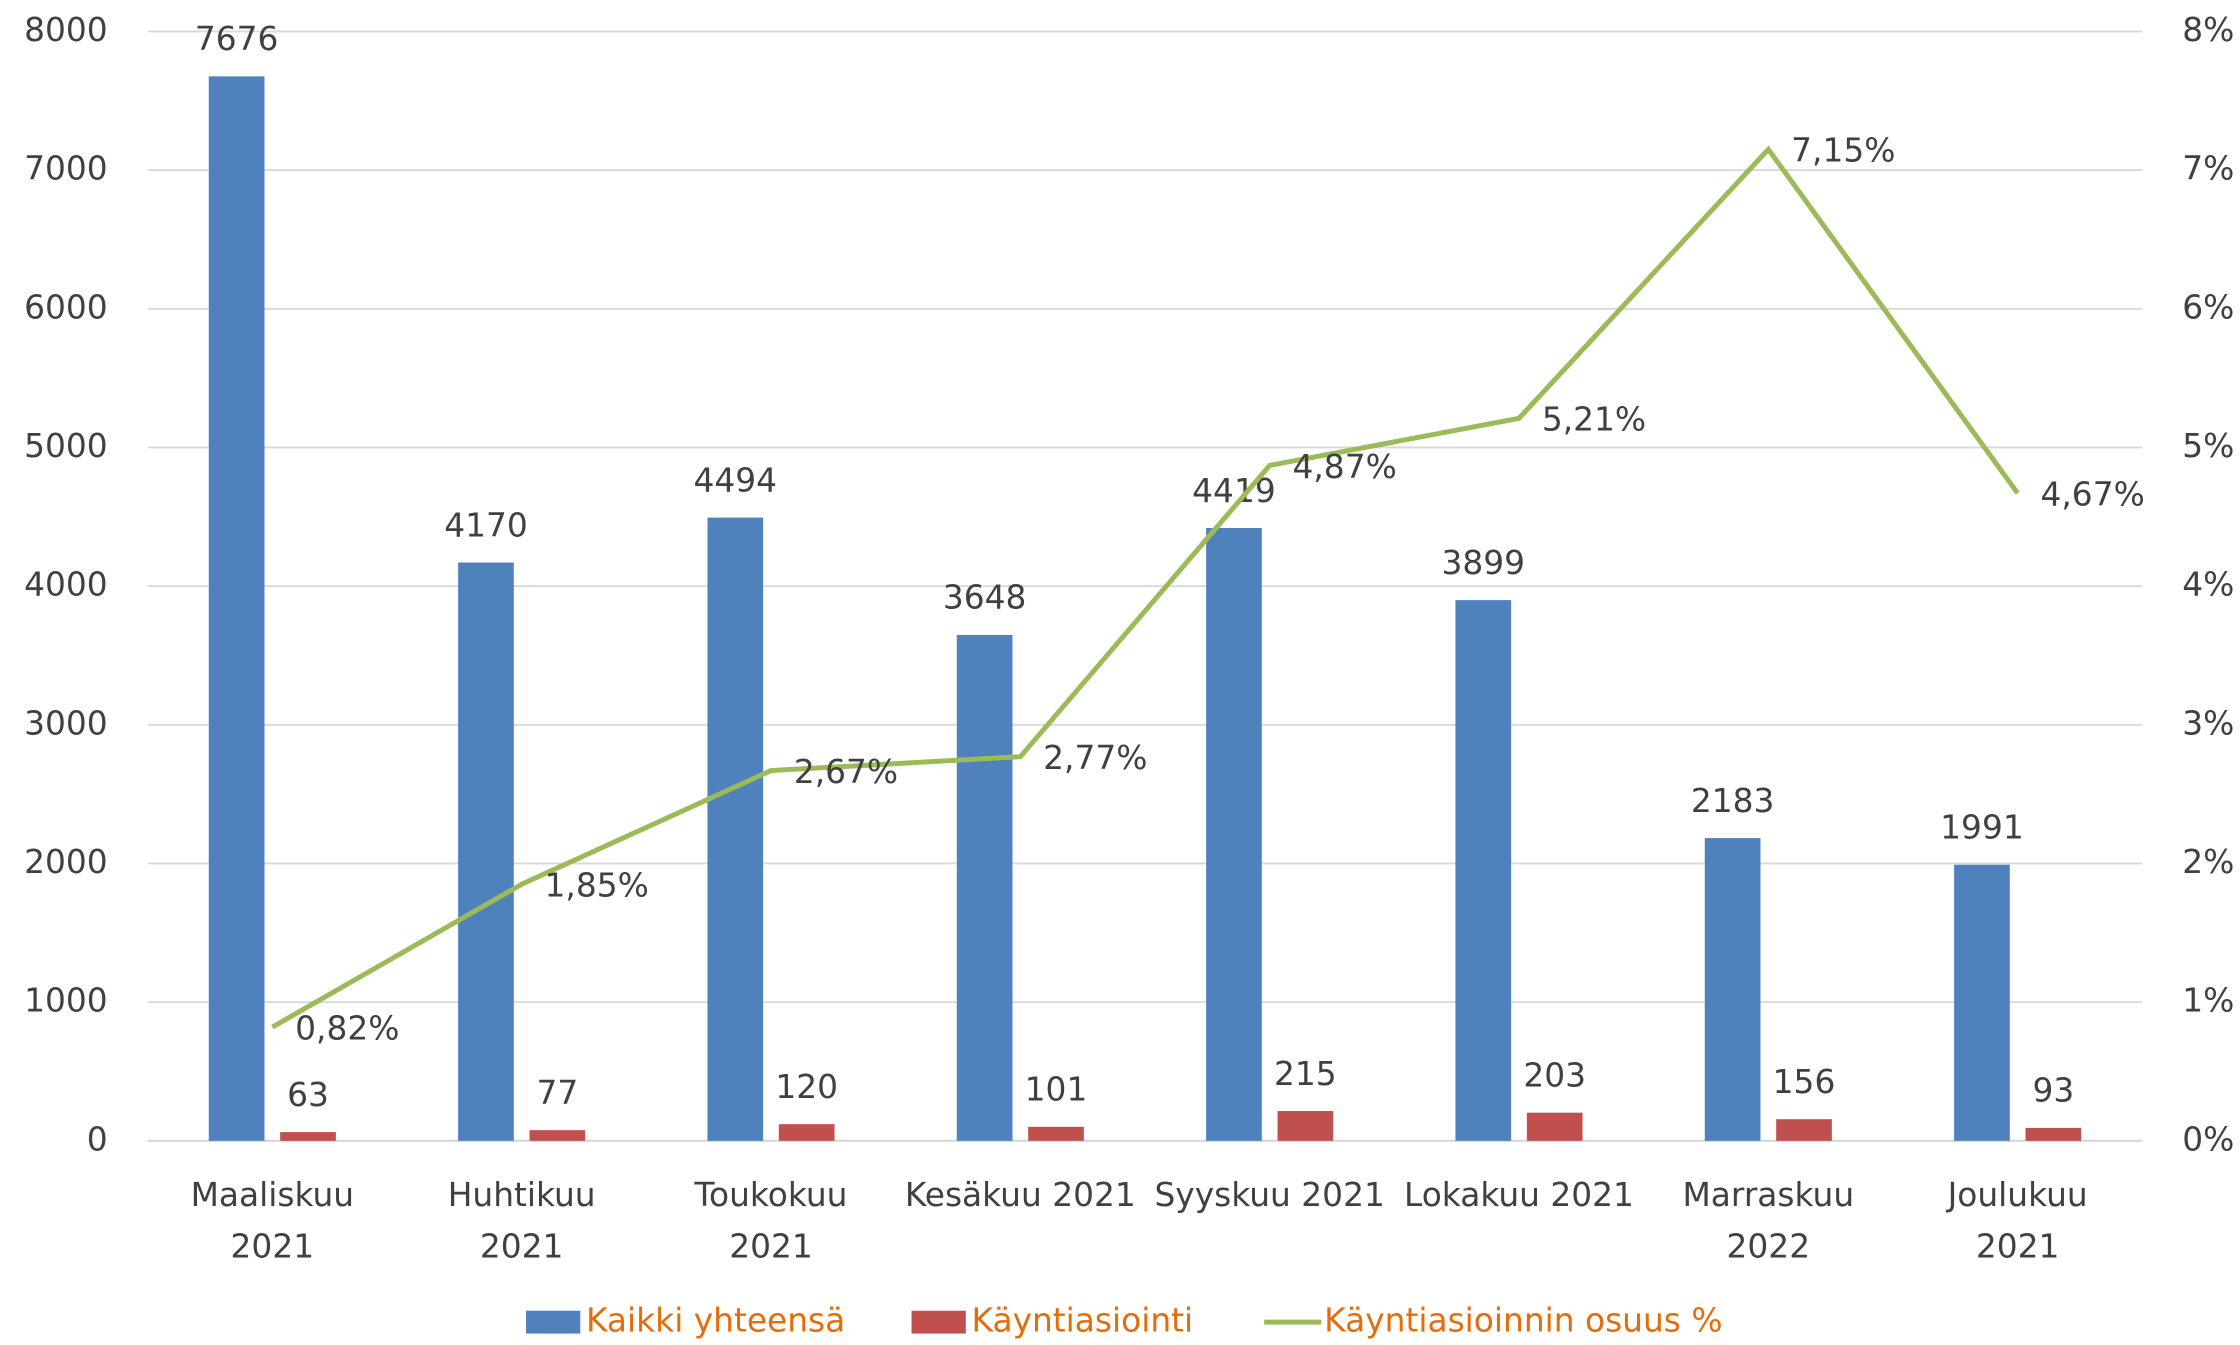  I want to click on y2-tick-label: 2%, so click(2208, 862).